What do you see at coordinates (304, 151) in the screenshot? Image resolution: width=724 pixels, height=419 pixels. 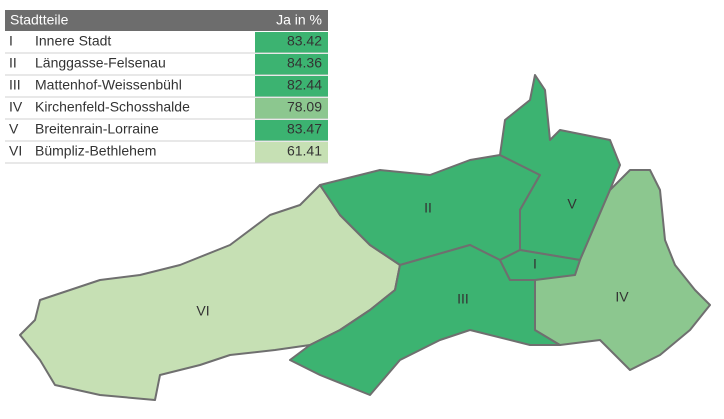 I see `row-value: 61.41` at bounding box center [304, 151].